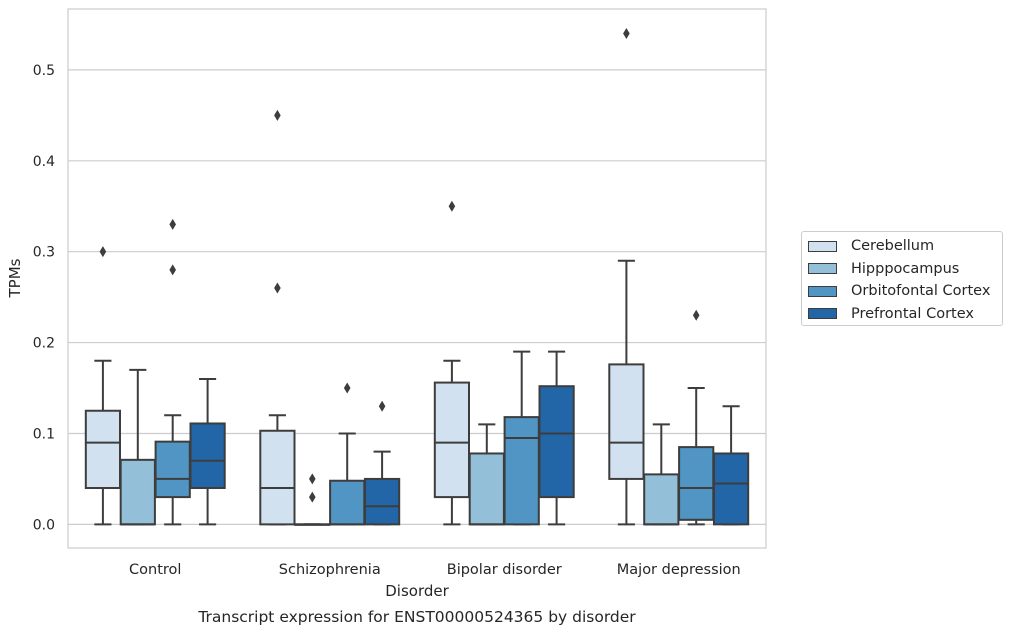 This screenshot has width=1014, height=638. Describe the element at coordinates (44, 434) in the screenshot. I see `y-tick-label: 0.1` at that location.